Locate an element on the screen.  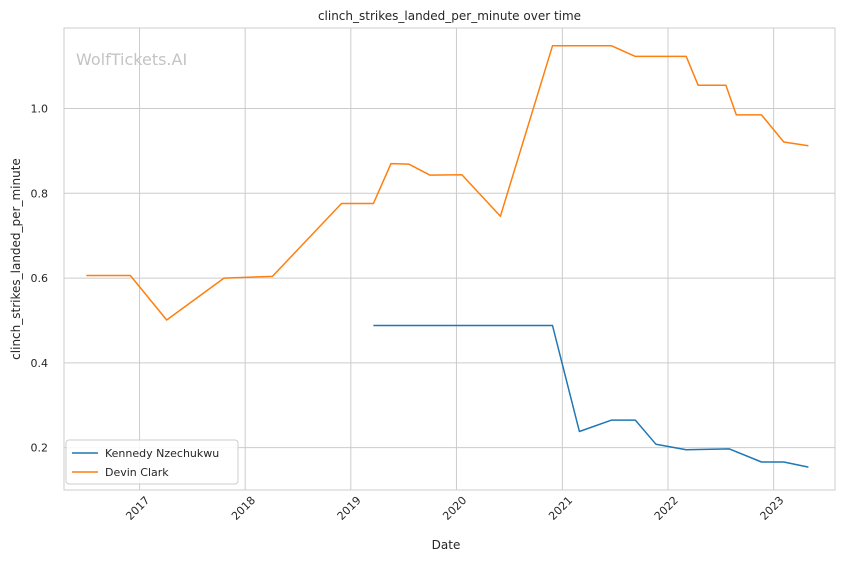
y-tick-label-0.6: 0.6 is located at coordinates (40, 278).